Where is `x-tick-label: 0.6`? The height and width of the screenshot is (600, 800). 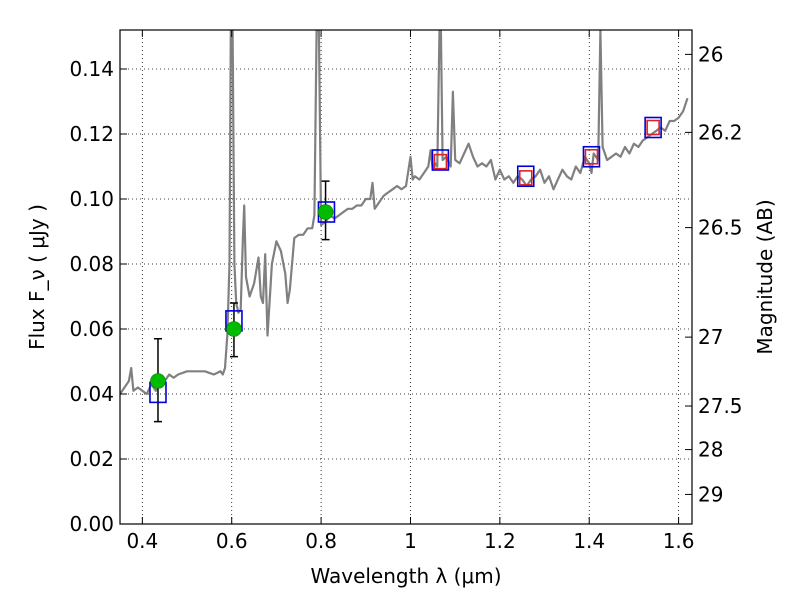 x-tick-label: 0.6 is located at coordinates (232, 541).